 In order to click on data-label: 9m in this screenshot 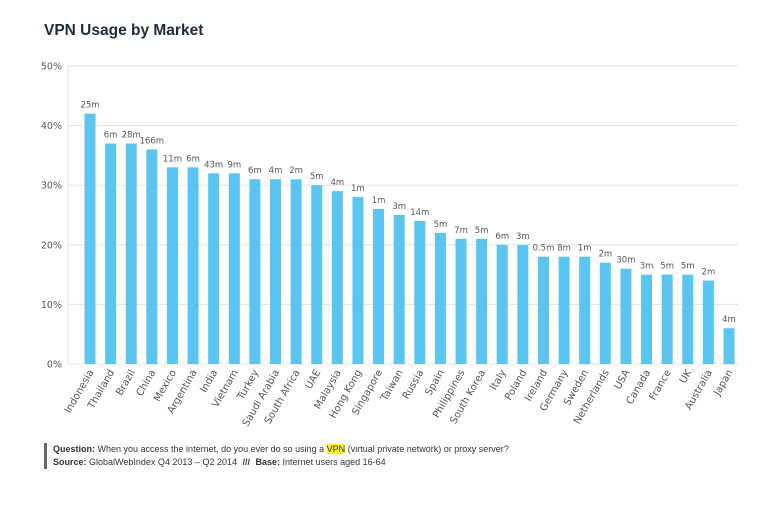, I will do `click(234, 165)`.